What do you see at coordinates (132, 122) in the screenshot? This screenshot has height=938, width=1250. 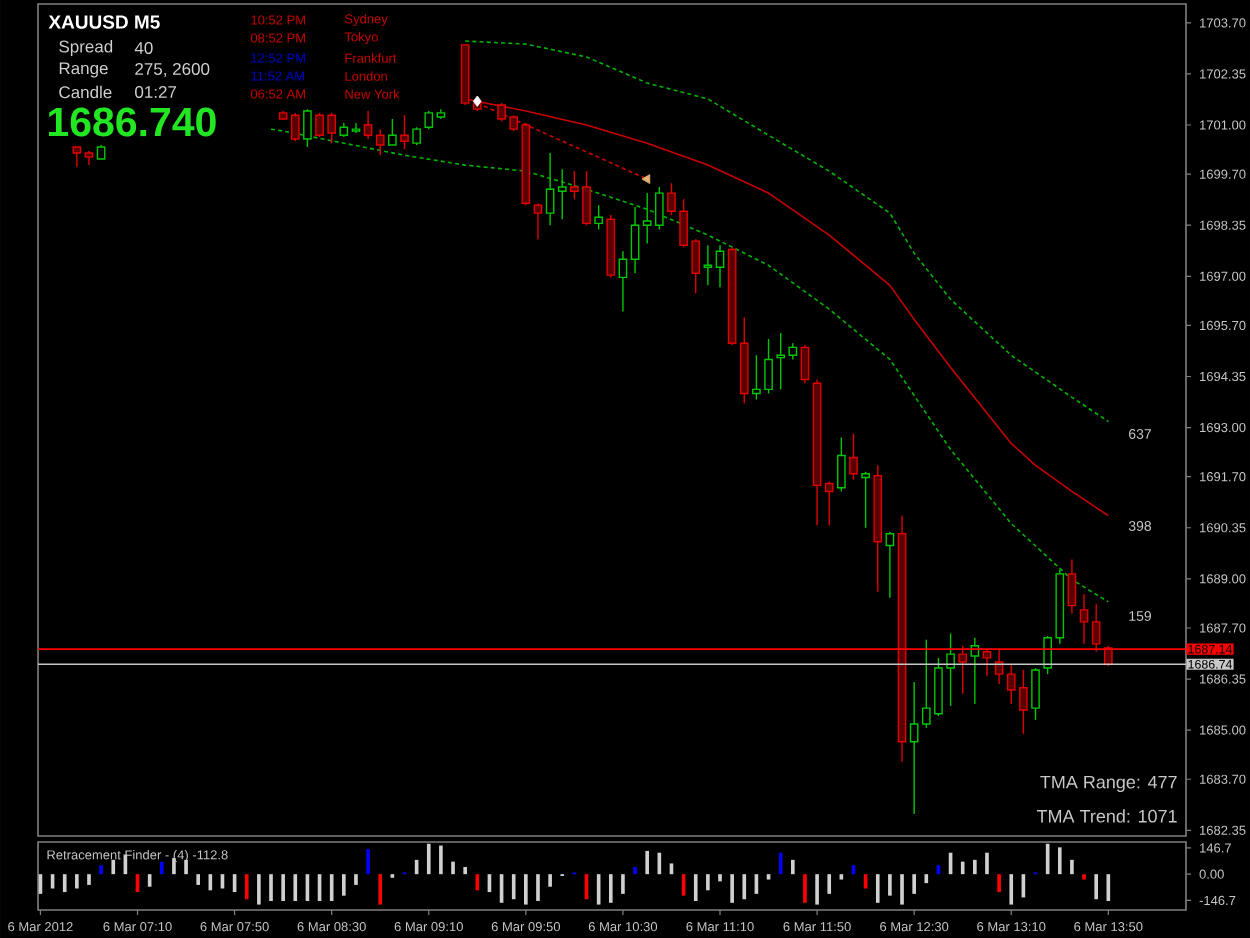 I see `annotation: 1686.740` at bounding box center [132, 122].